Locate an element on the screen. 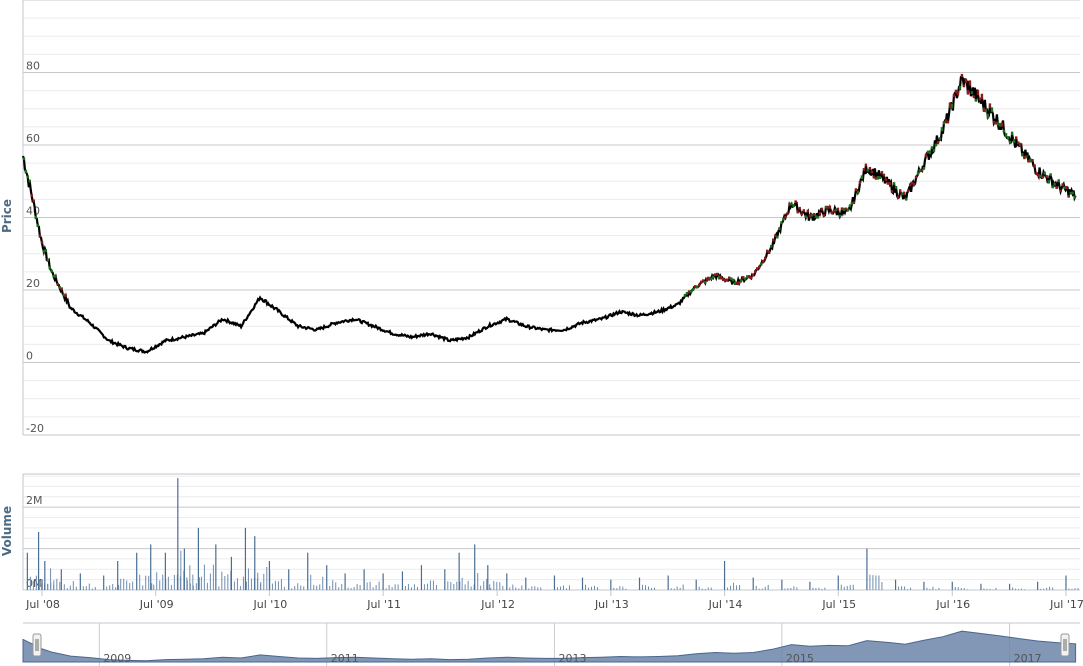 This screenshot has height=666, width=1083. navigator-left-handle is located at coordinates (37, 645).